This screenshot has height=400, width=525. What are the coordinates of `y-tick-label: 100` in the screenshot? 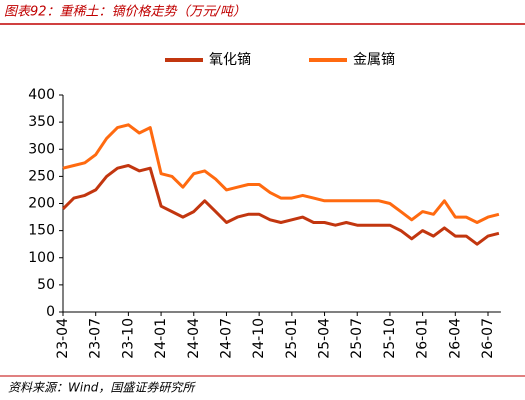 It's located at (41, 258).